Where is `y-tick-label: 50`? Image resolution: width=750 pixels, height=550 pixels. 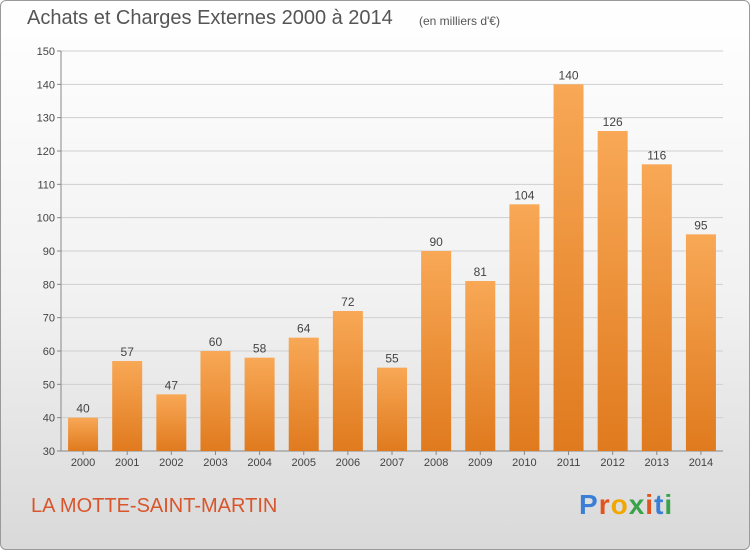
y-tick-label: 50 is located at coordinates (49, 385).